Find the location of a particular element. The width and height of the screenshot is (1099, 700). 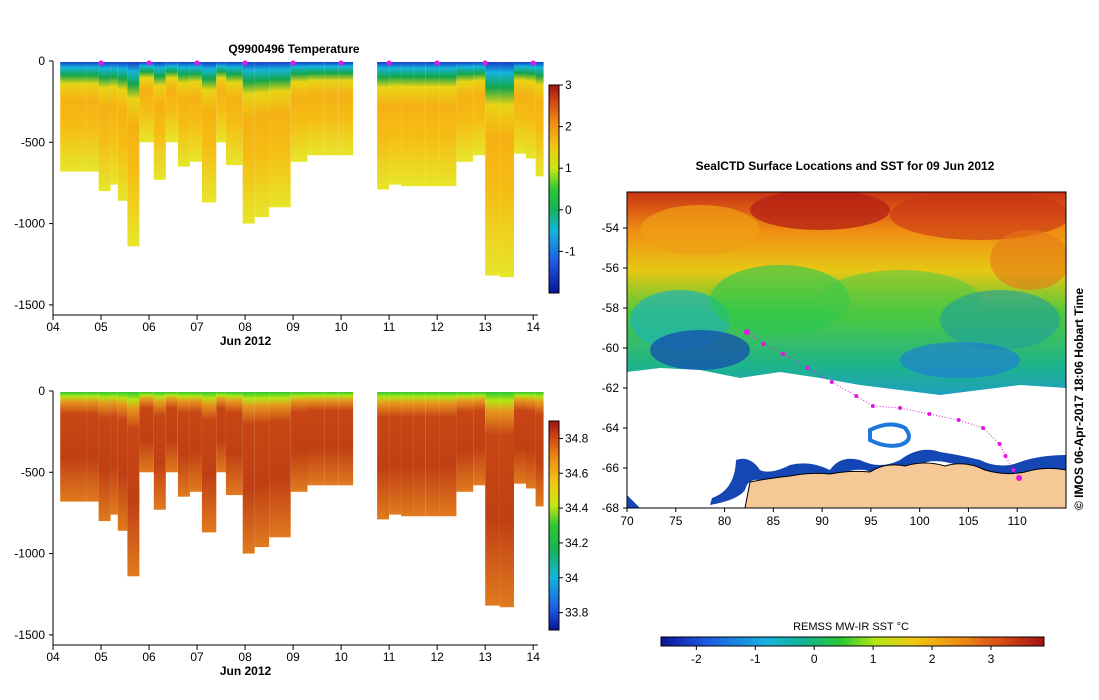

map-y-tick-label: -66 is located at coordinates (611, 468).